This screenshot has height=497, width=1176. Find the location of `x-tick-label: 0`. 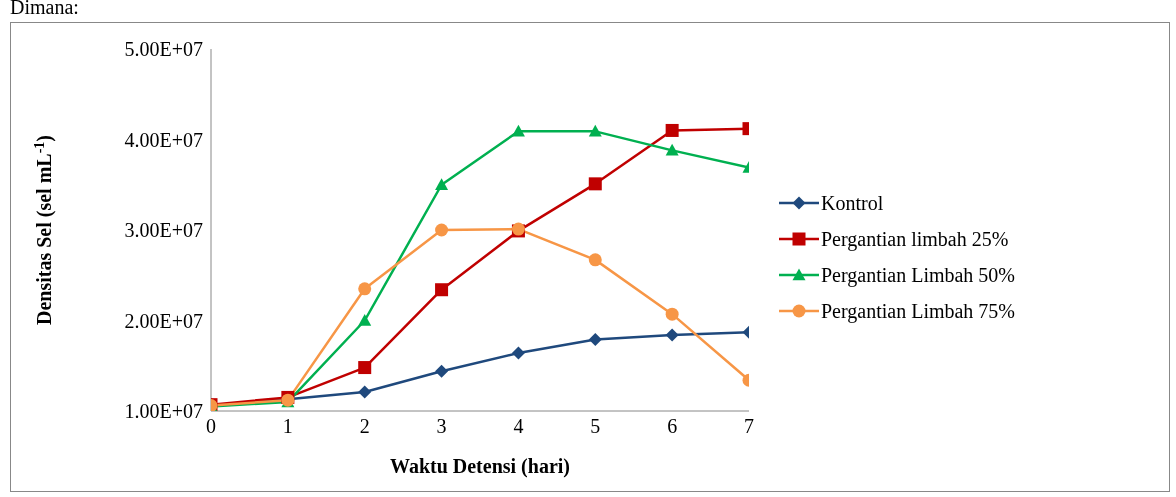

x-tick-label: 0 is located at coordinates (211, 426).